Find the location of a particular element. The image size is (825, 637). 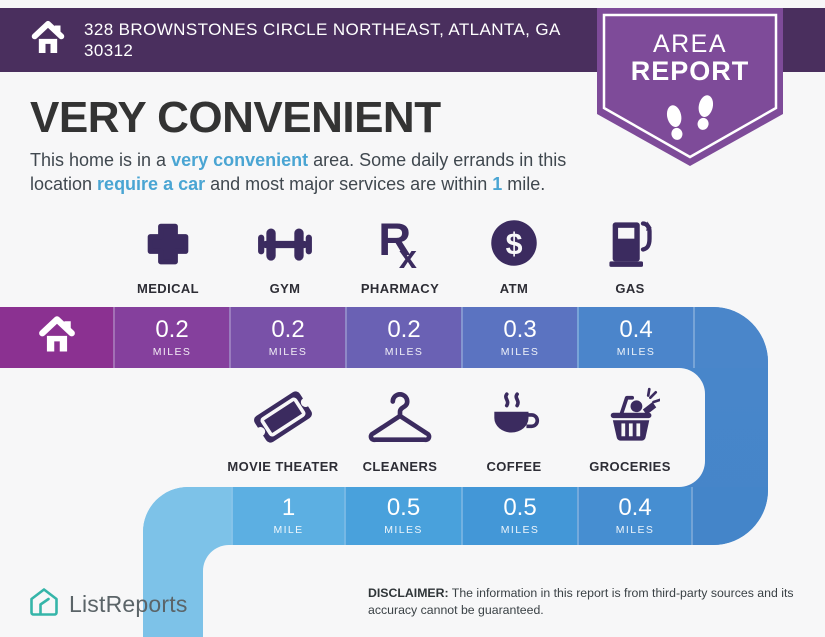

poi-atm: $ ATM is located at coordinates (514, 257).